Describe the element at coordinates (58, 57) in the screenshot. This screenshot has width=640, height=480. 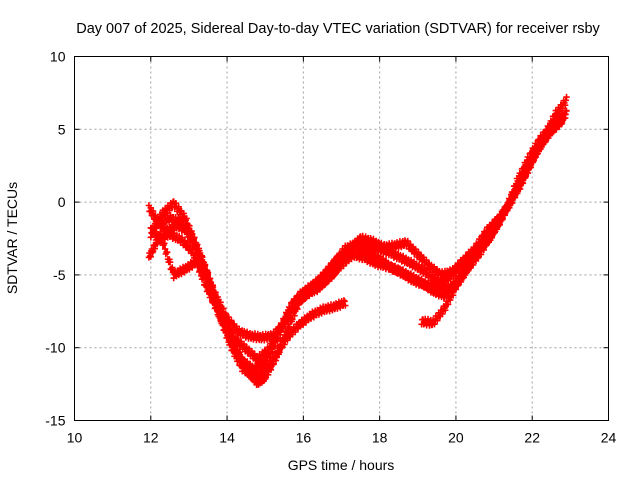
I see `y-tick-label: 10` at that location.